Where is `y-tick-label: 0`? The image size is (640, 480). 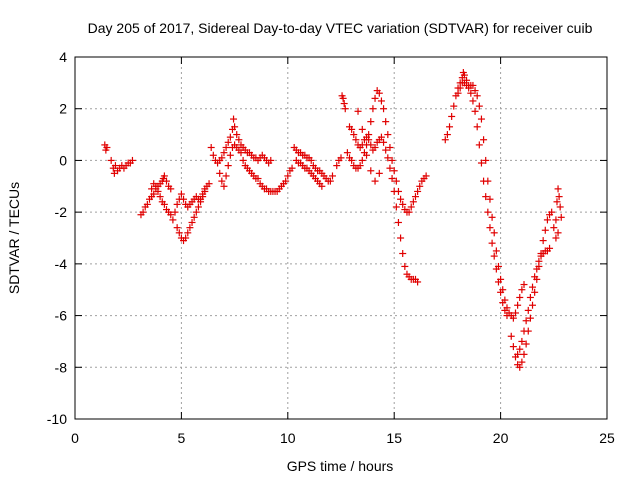 y-tick-label: 0 is located at coordinates (63, 160).